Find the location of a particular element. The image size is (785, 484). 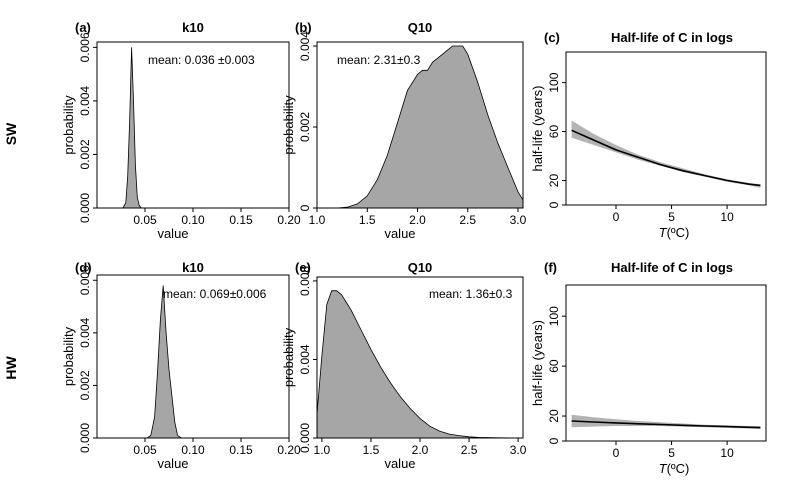

mean-annotation: mean: 1.36±0.3 is located at coordinates (471, 294).